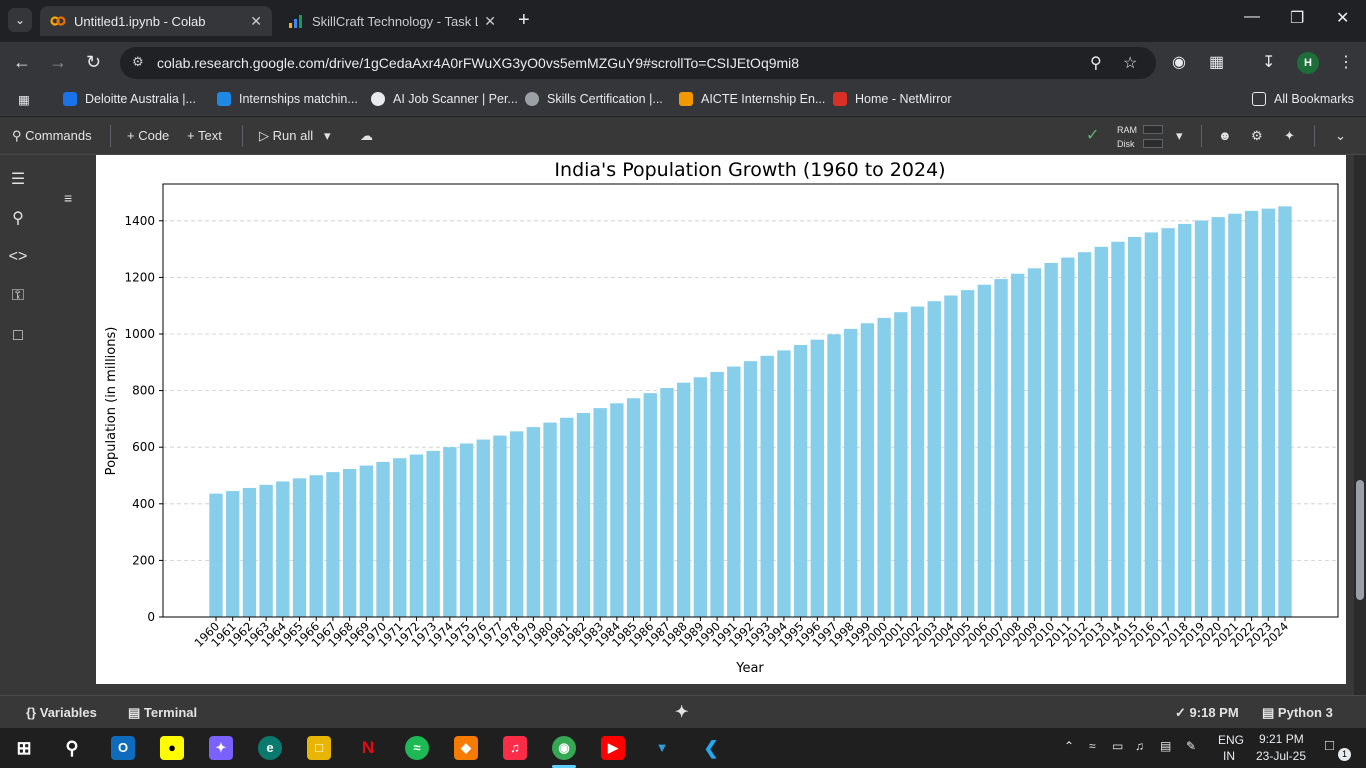 Image resolution: width=1366 pixels, height=768 pixels. What do you see at coordinates (18, 295) in the screenshot?
I see `secrets-key-icon: ⚿` at bounding box center [18, 295].